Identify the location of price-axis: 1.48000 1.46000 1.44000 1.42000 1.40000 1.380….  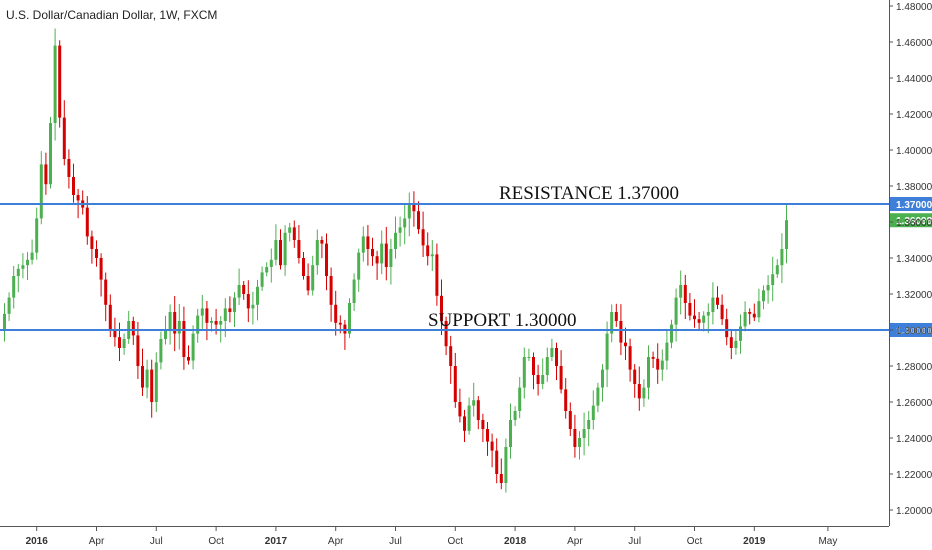
(910, 259).